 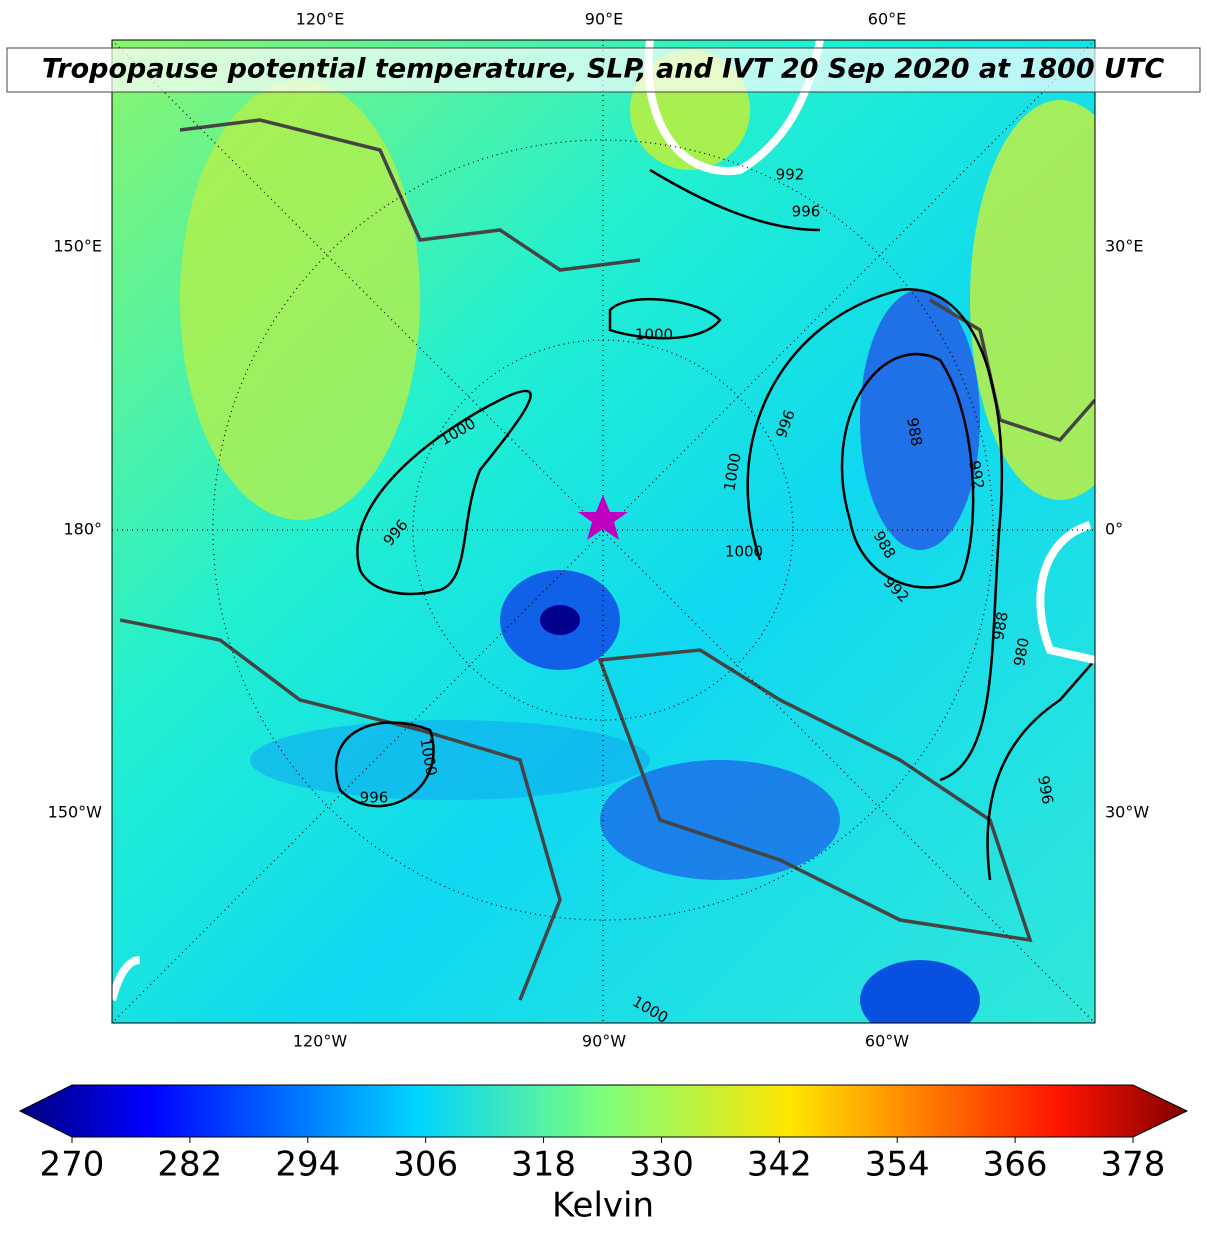 I want to click on longitude-label: 60°E, so click(x=887, y=19).